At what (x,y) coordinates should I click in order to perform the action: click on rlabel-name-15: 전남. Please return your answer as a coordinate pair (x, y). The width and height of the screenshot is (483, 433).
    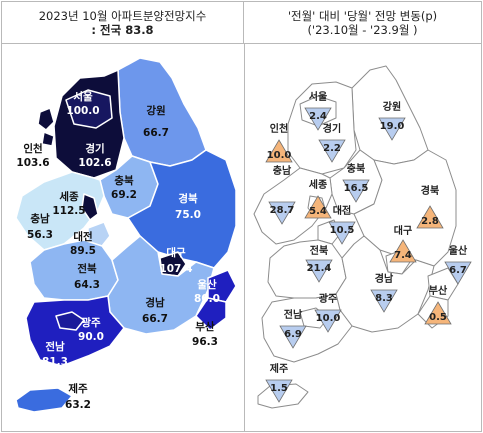
    Looking at the image, I should click on (293, 314).